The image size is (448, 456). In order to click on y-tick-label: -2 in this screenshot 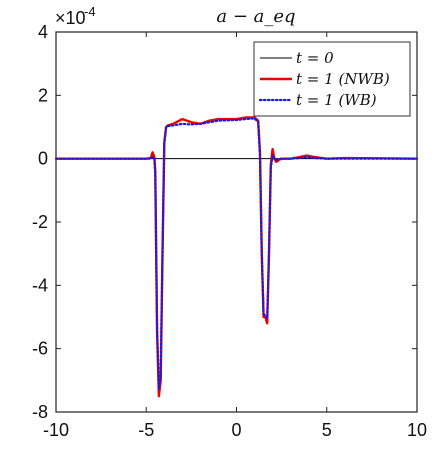, I will do `click(40, 222)`.